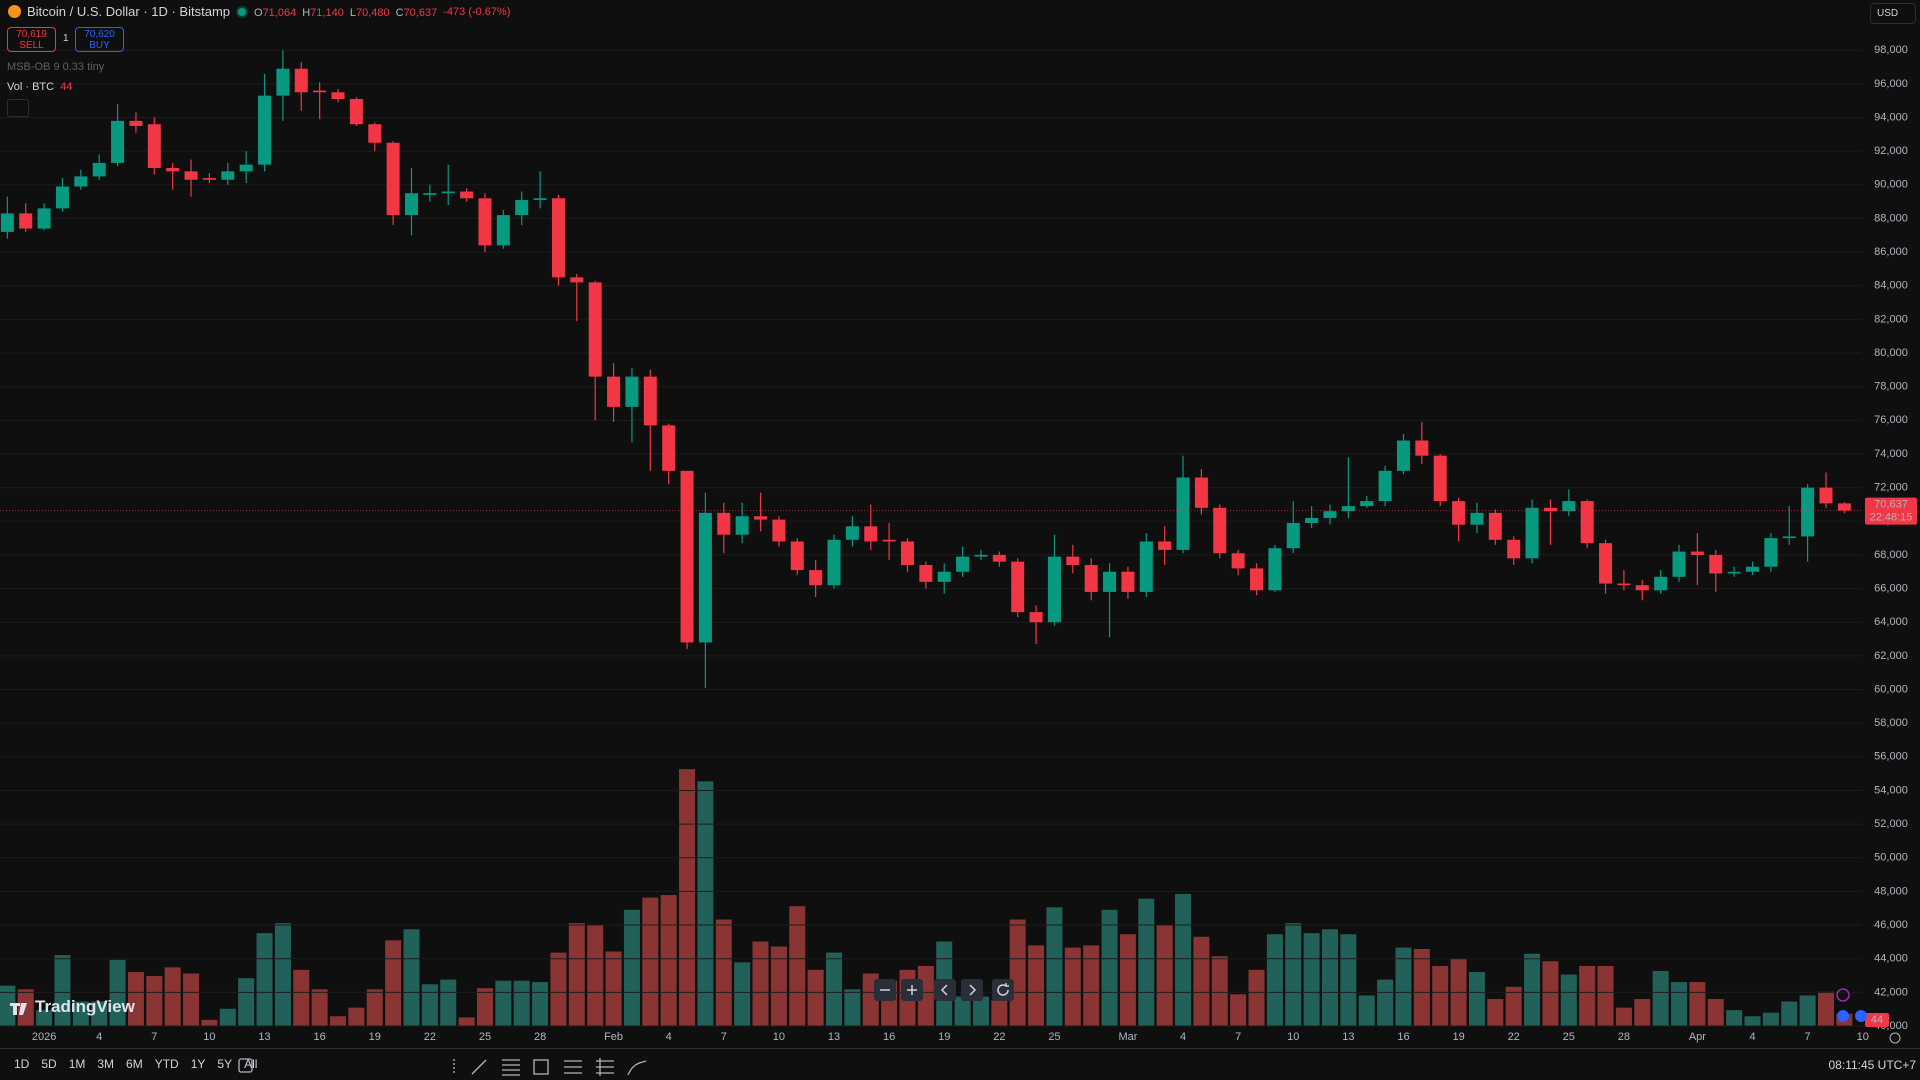 The height and width of the screenshot is (1080, 1920). What do you see at coordinates (573, 1067) in the screenshot?
I see `channel-tool` at bounding box center [573, 1067].